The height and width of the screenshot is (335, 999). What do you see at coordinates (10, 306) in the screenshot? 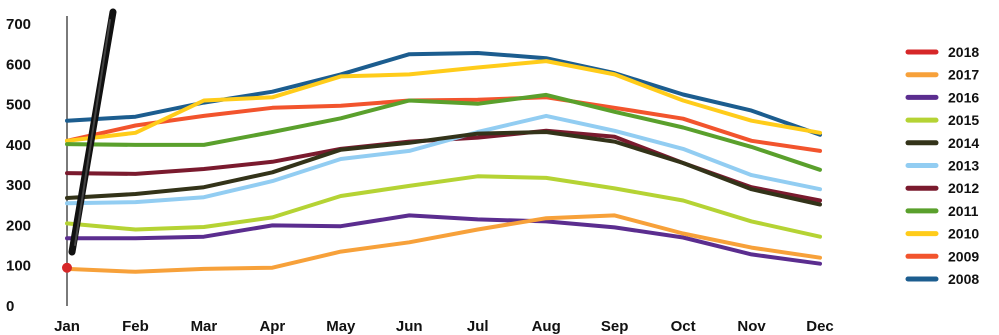
I see `y-tick-label: 0` at bounding box center [10, 306].